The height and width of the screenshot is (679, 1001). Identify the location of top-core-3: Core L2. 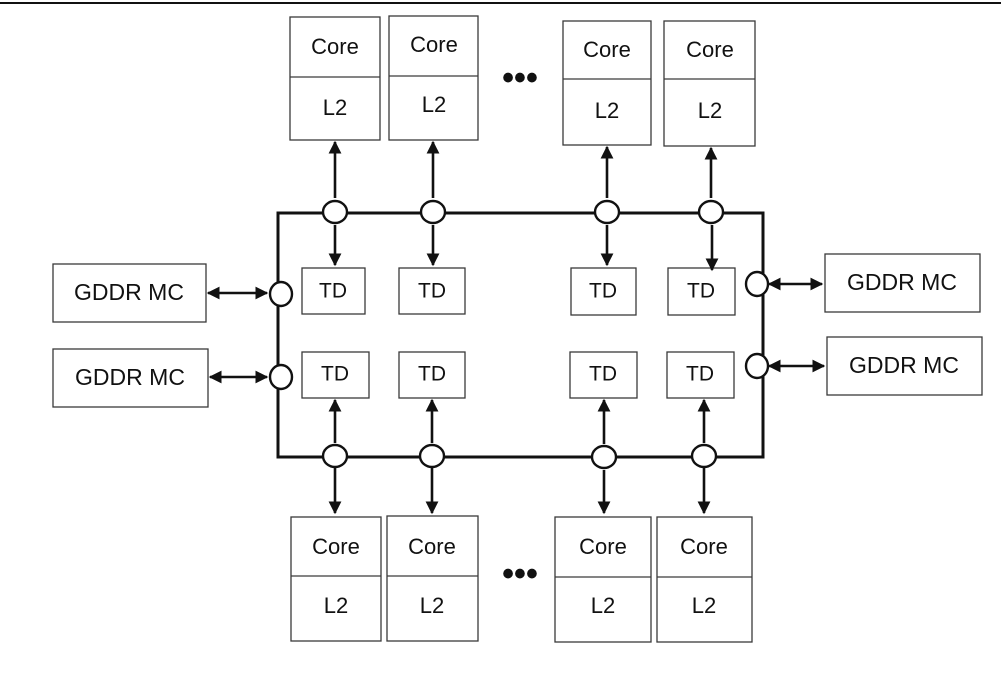
(607, 83).